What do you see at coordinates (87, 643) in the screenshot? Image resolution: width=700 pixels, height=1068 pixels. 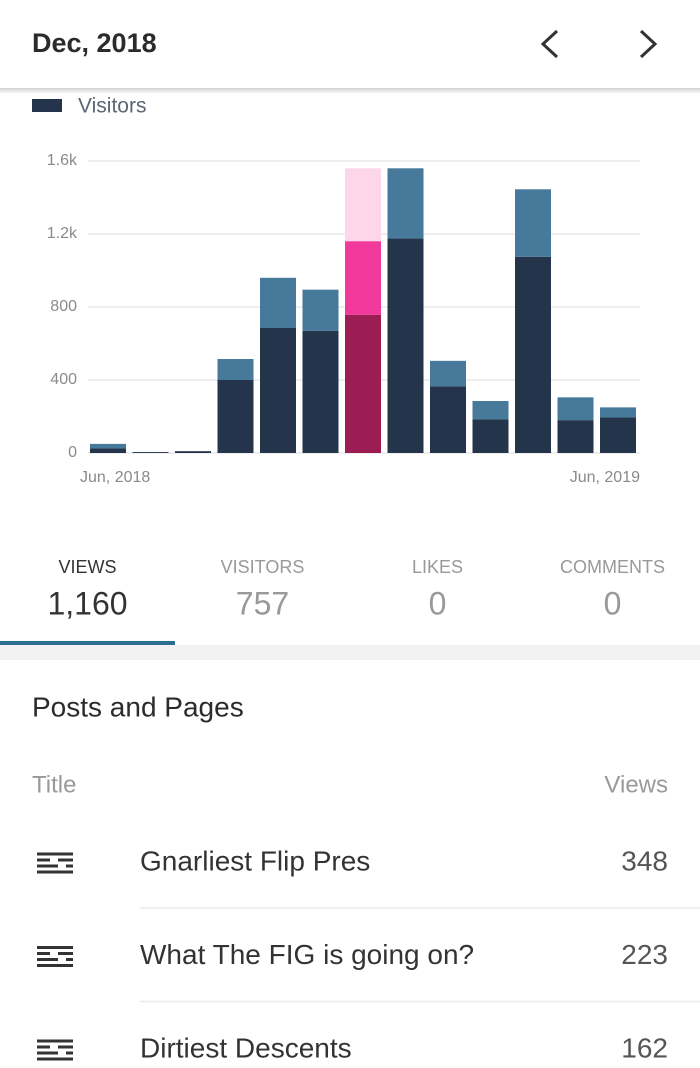 I see `tab-indicator` at bounding box center [87, 643].